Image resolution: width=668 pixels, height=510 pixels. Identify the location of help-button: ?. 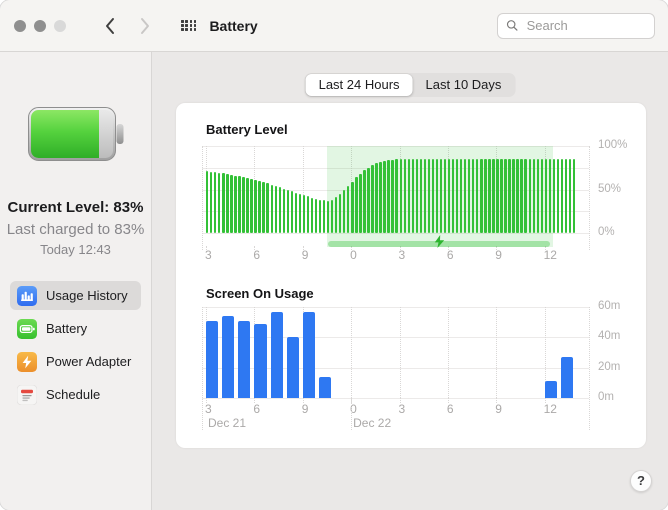
(641, 481).